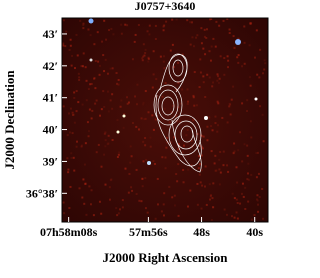 This screenshot has height=278, width=320. What do you see at coordinates (50, 161) in the screenshot?
I see `y-tick-label: 39′` at bounding box center [50, 161].